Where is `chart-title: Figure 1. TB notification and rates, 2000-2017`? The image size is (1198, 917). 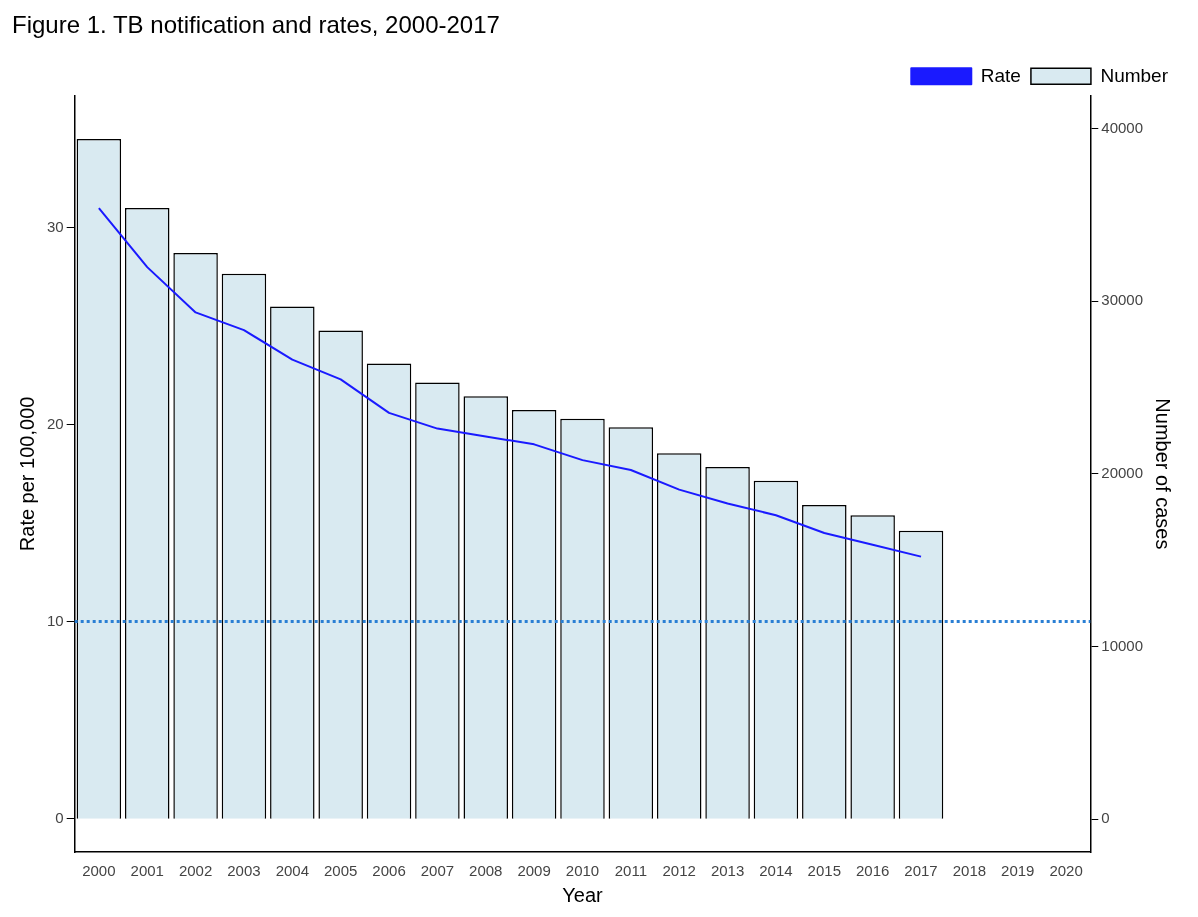 chart-title: Figure 1. TB notification and rates, 2000-2017 is located at coordinates (256, 25).